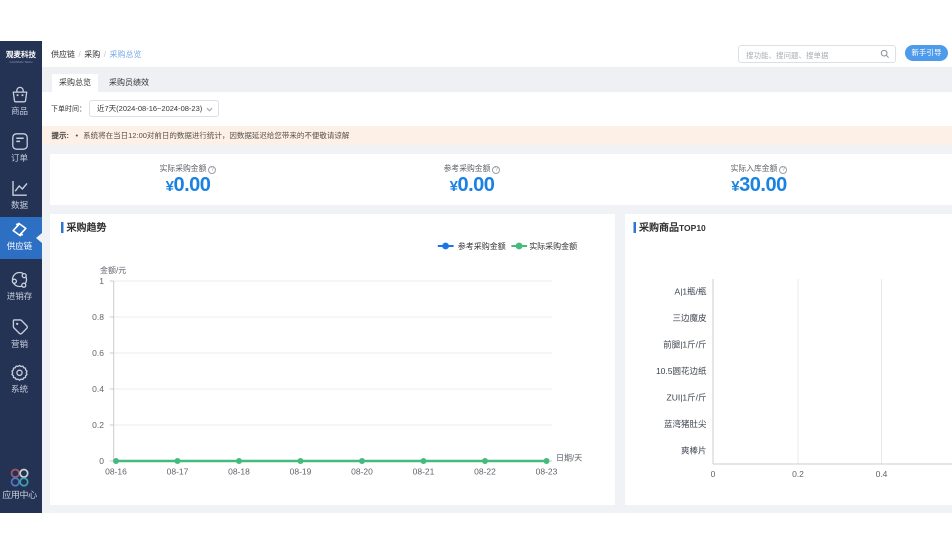 This screenshot has height=553, width=952. I want to click on svg-text: 08-18, so click(239, 472).